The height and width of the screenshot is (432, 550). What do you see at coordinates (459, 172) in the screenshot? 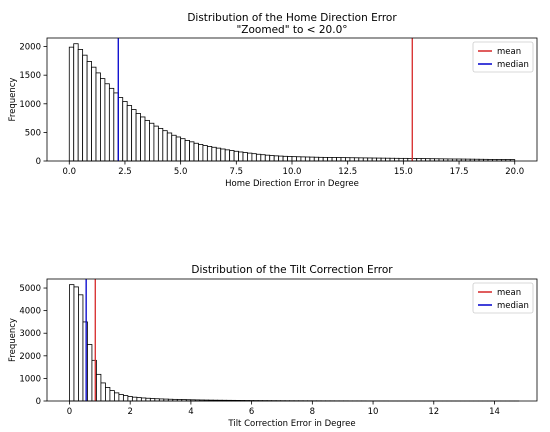
I see `x-tick-label: 17.5` at bounding box center [459, 172].